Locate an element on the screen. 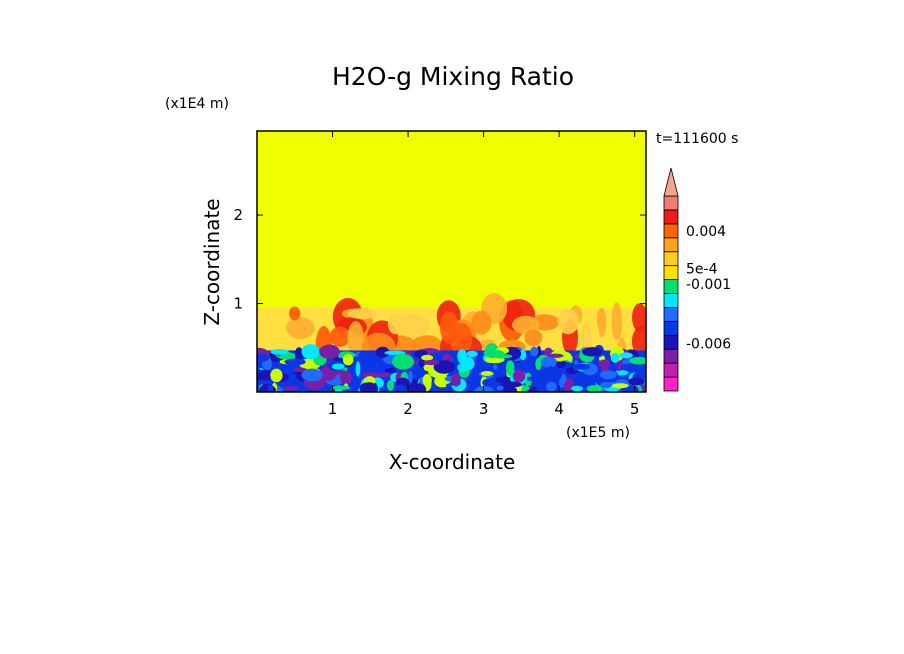 This screenshot has width=904, height=654. x-tick-label: 2 is located at coordinates (408, 409).